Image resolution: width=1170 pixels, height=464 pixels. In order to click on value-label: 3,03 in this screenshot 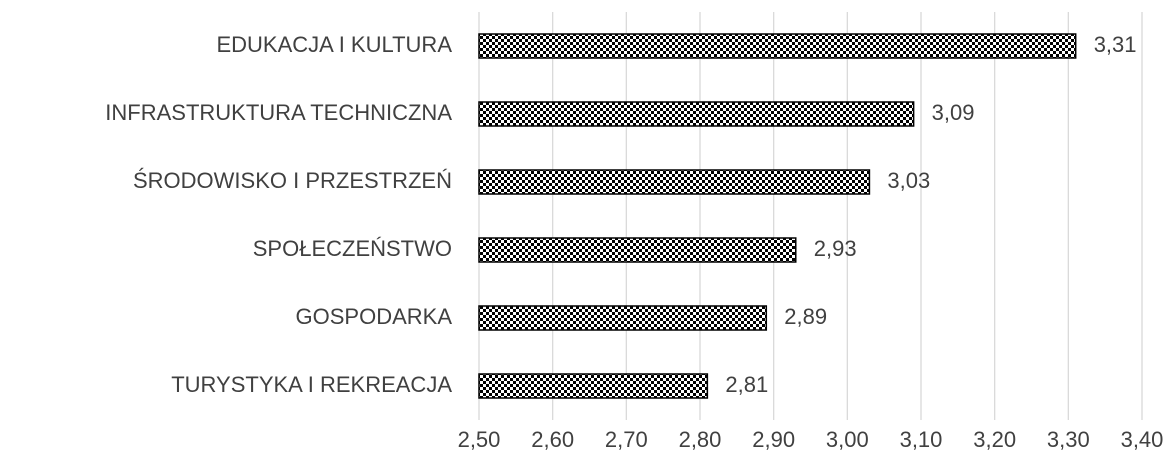, I will do `click(908, 180)`.